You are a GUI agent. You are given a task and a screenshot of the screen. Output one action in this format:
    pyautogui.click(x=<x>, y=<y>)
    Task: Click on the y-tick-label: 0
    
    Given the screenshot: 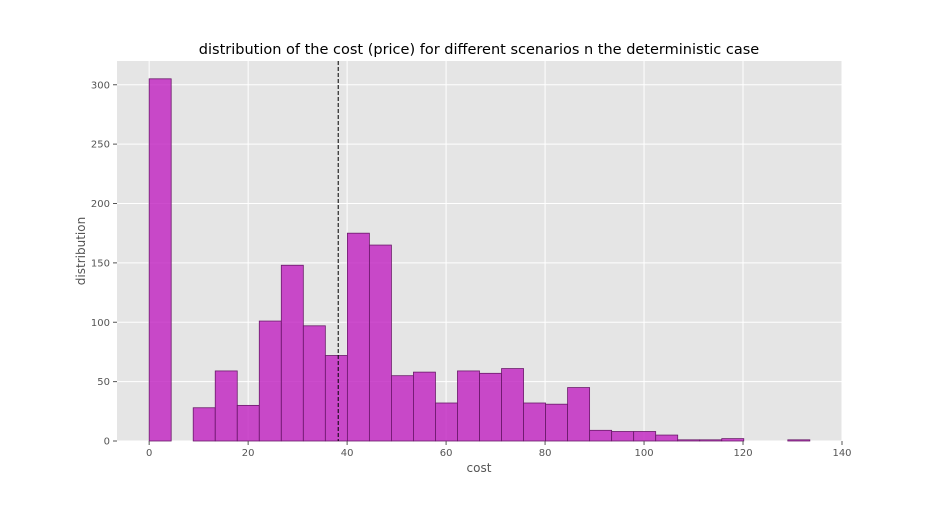 What is the action you would take?
    pyautogui.click(x=107, y=442)
    